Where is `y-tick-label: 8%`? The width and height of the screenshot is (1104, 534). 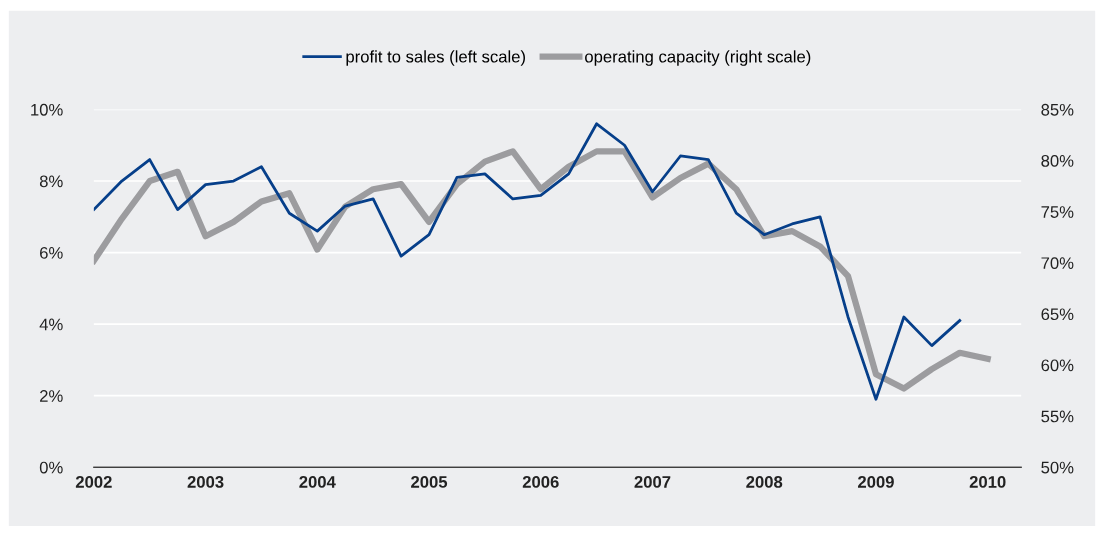
y-tick-label: 8% is located at coordinates (51, 181).